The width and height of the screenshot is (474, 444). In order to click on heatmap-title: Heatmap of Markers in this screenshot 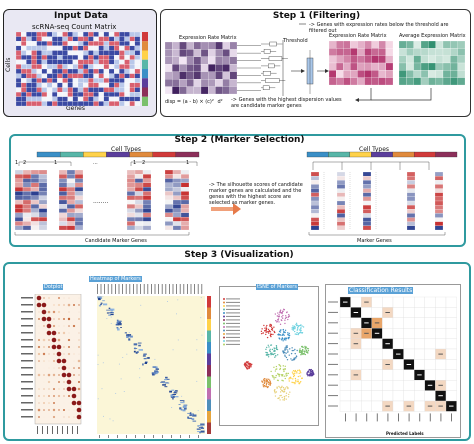, I will do `click(115, 279)`.